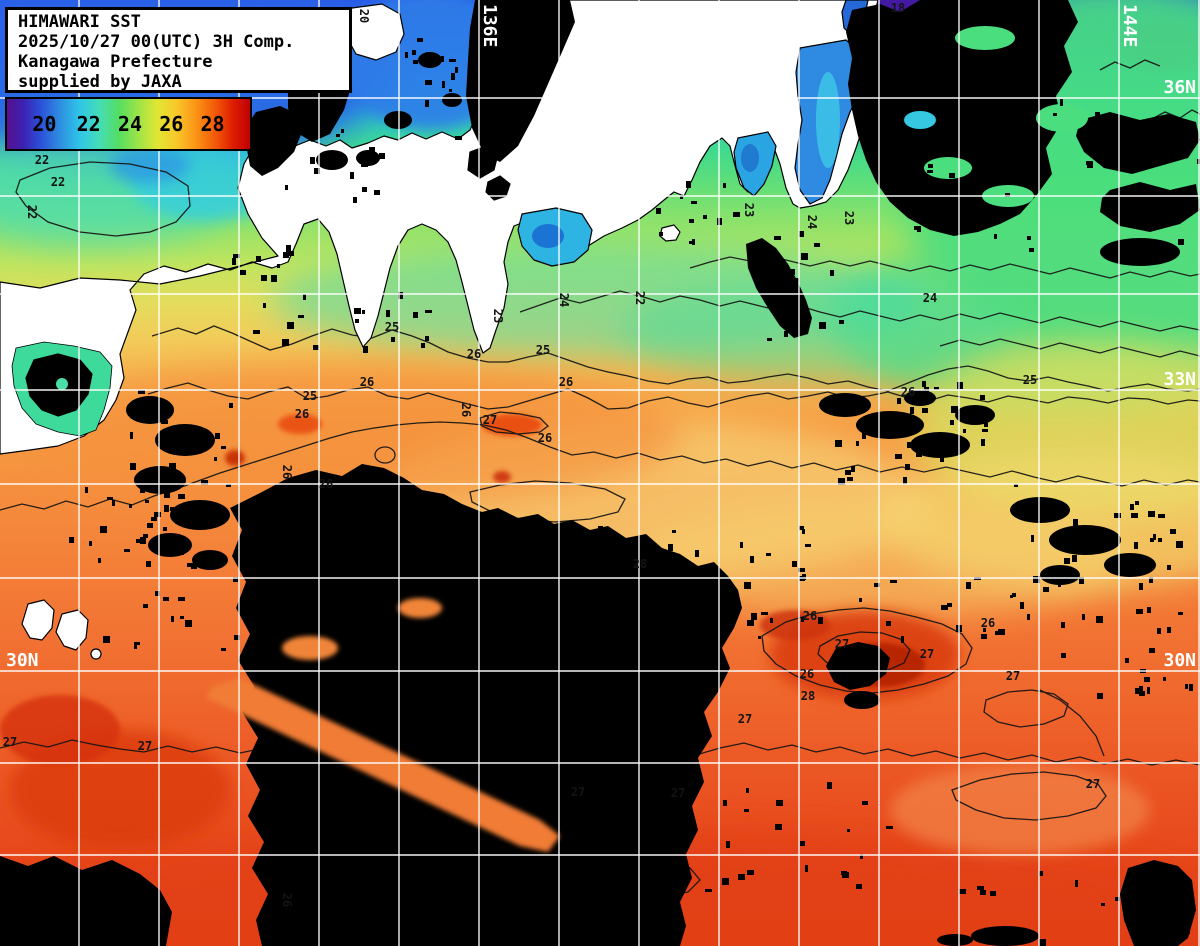 The image size is (1200, 946). What do you see at coordinates (156, 42) in the screenshot?
I see `datetime-composite: 2025/10/27 00(UTC) 3H Comp.` at bounding box center [156, 42].